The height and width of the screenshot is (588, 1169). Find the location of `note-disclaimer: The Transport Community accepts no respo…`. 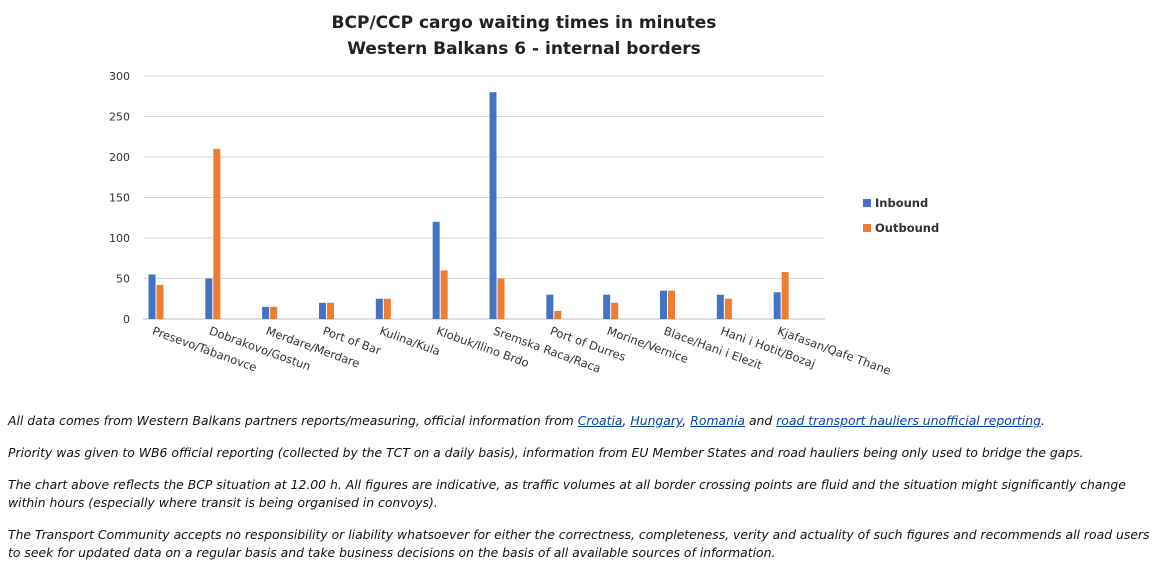

note-disclaimer: The Transport Community accepts no respo… is located at coordinates (579, 543).